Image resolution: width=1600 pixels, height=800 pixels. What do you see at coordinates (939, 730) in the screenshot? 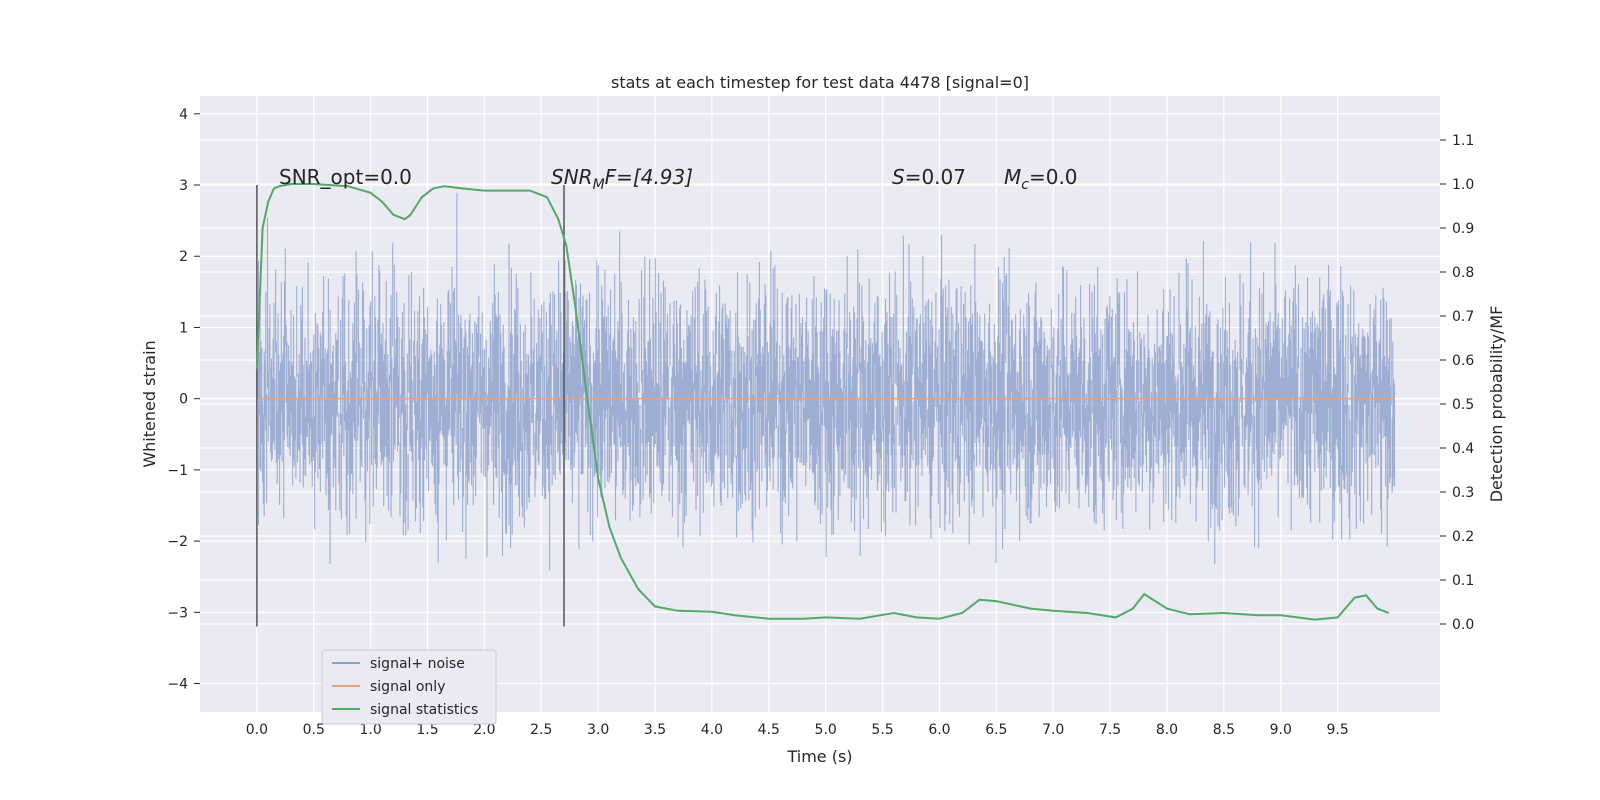
I see `x-tick-label: 6.0` at bounding box center [939, 730].